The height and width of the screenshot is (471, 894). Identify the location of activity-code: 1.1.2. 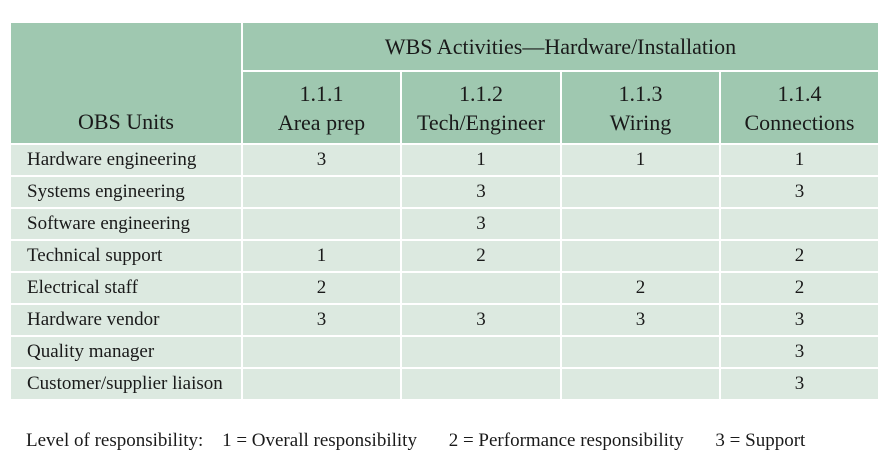
(481, 93).